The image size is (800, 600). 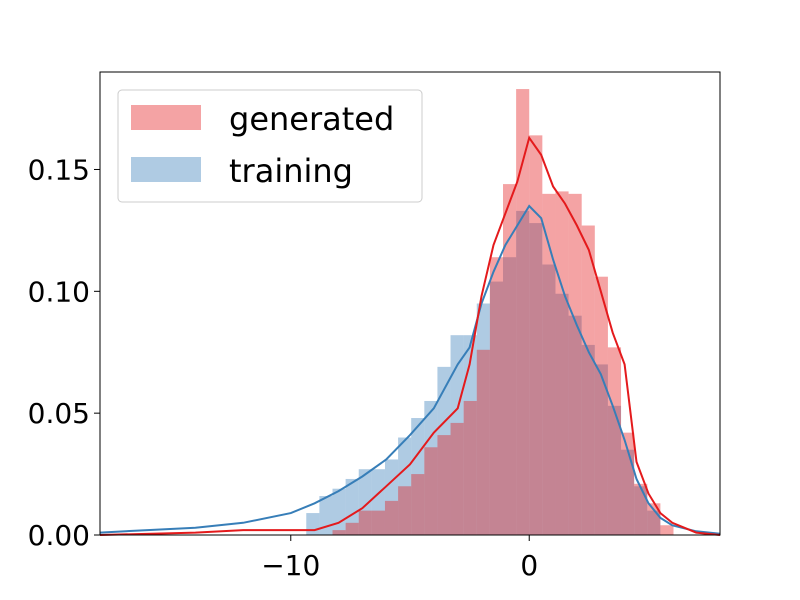 What do you see at coordinates (290, 565) in the screenshot?
I see `x-tick-label: −10` at bounding box center [290, 565].